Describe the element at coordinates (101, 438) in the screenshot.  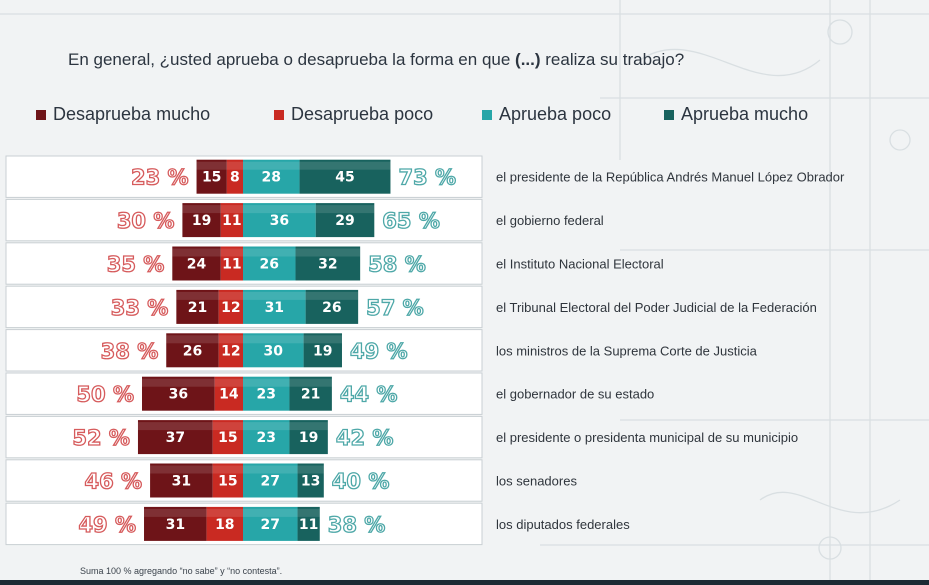
I see `total-disapprove-label: 52 %` at that location.